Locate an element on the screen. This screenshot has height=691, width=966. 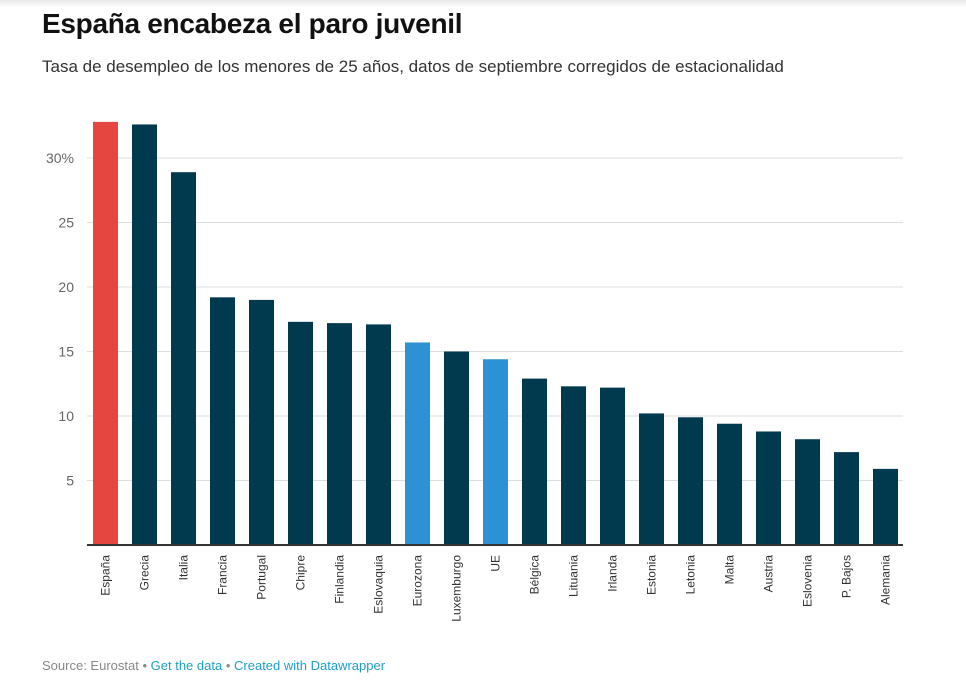
y-tick-label: 20 is located at coordinates (66, 287).